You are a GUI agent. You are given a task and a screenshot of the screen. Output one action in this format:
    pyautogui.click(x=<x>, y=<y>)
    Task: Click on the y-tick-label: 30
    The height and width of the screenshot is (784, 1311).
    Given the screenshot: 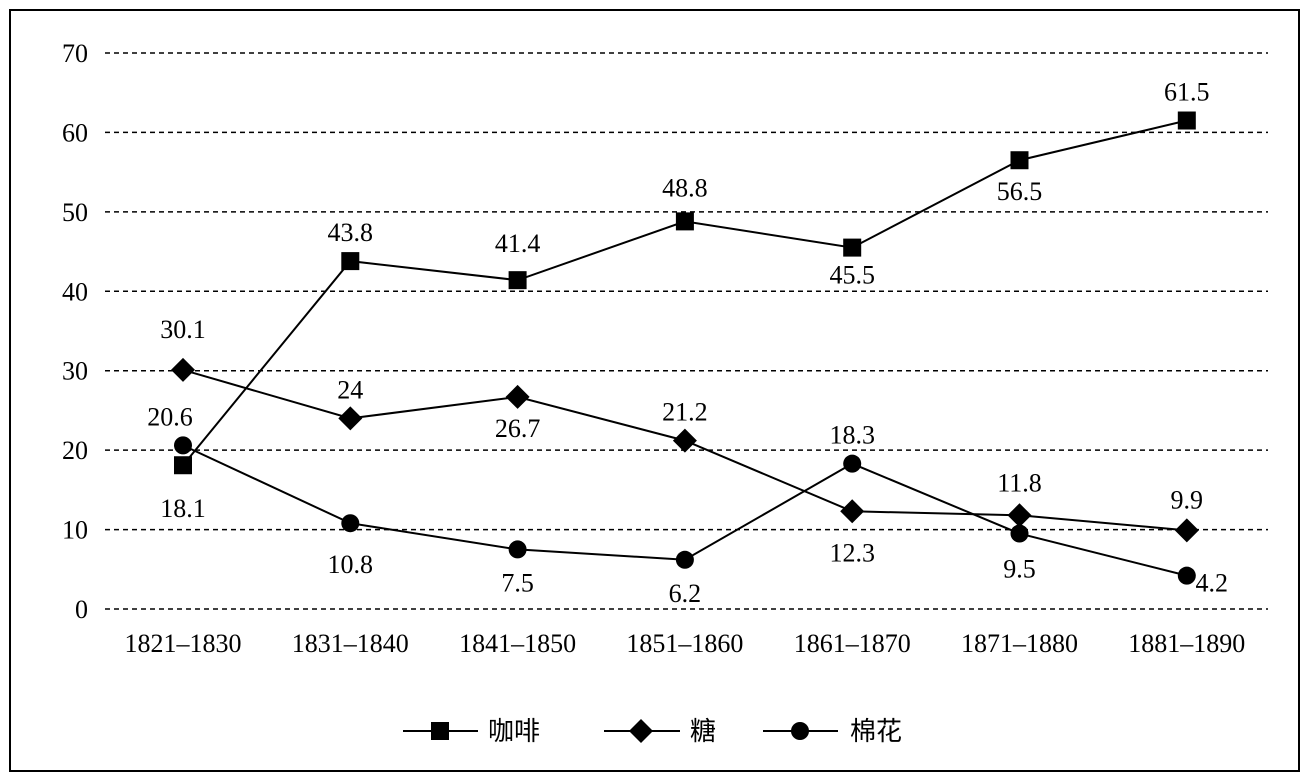 What is the action you would take?
    pyautogui.click(x=75, y=371)
    